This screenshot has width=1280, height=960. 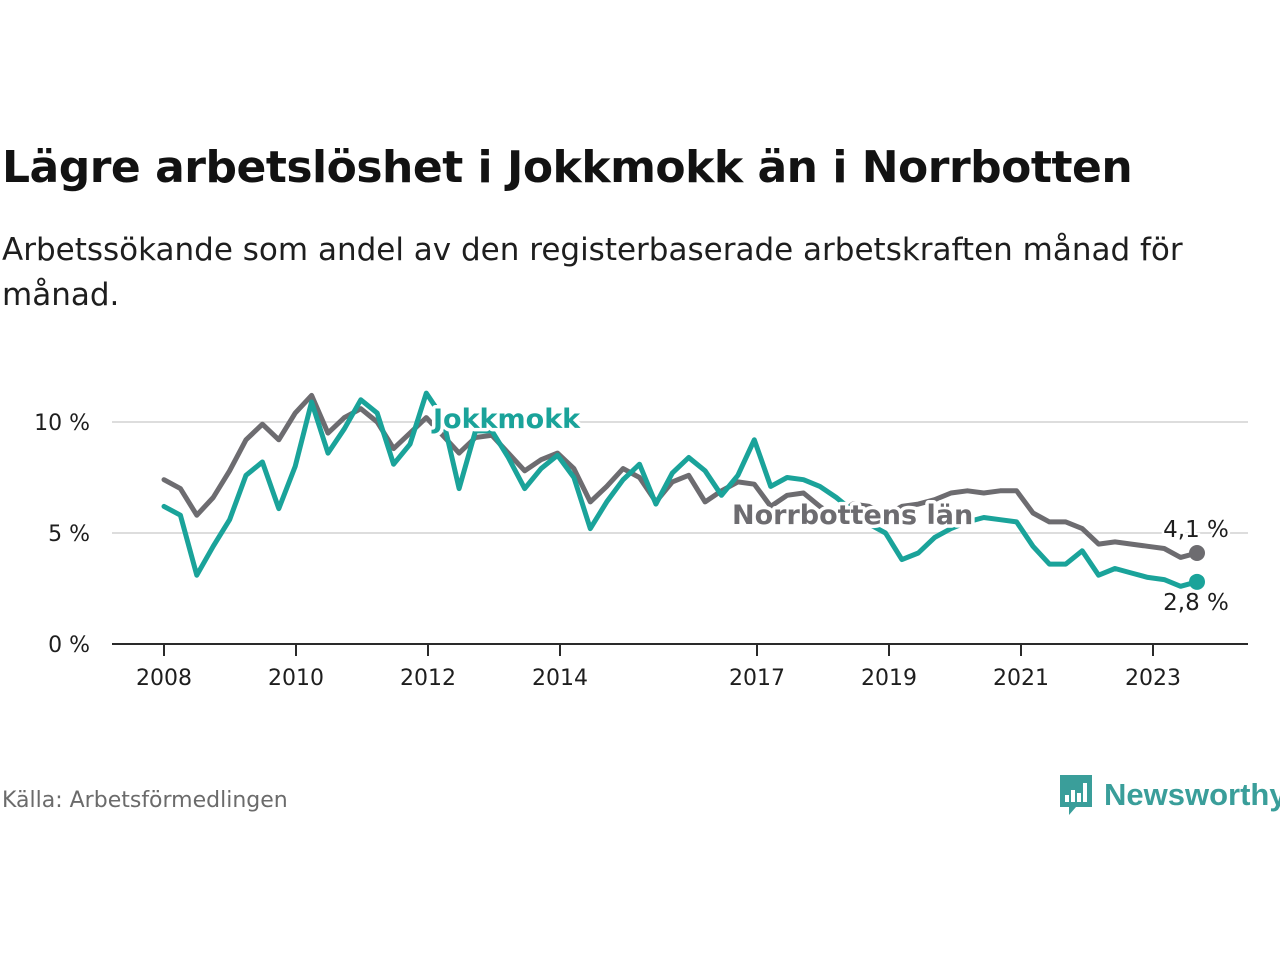 What do you see at coordinates (1076, 795) in the screenshot?
I see `newsworthy-logo-icon` at bounding box center [1076, 795].